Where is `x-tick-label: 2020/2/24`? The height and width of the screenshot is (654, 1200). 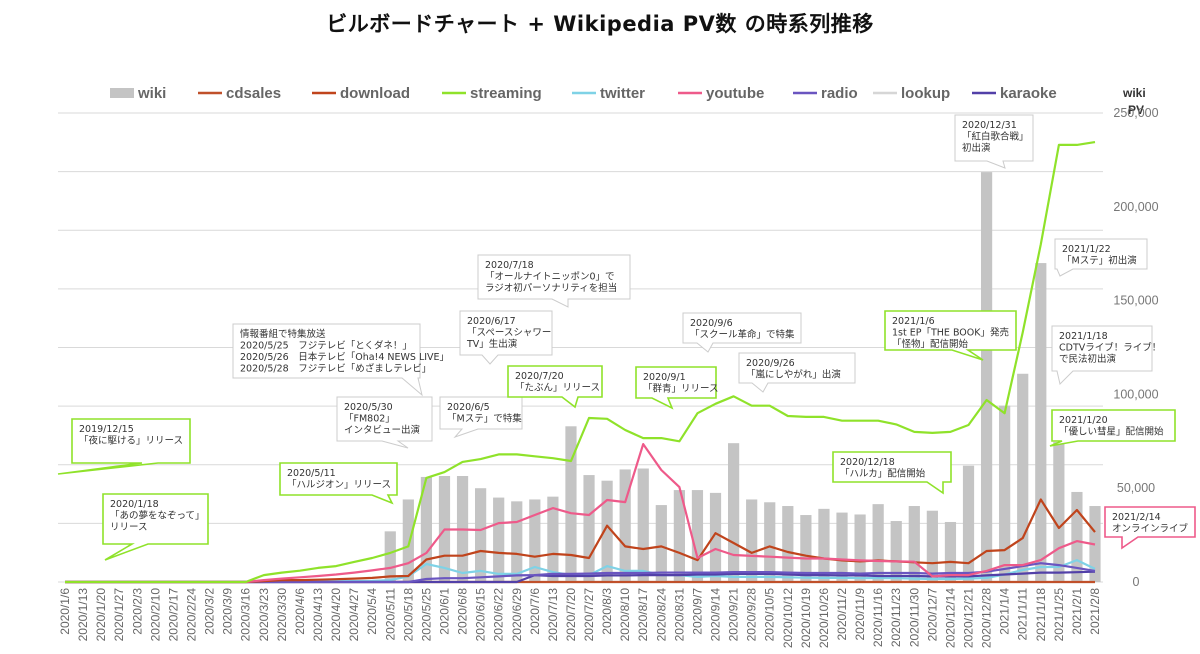
x-tick-label: 2020/2/24 is located at coordinates (191, 615).